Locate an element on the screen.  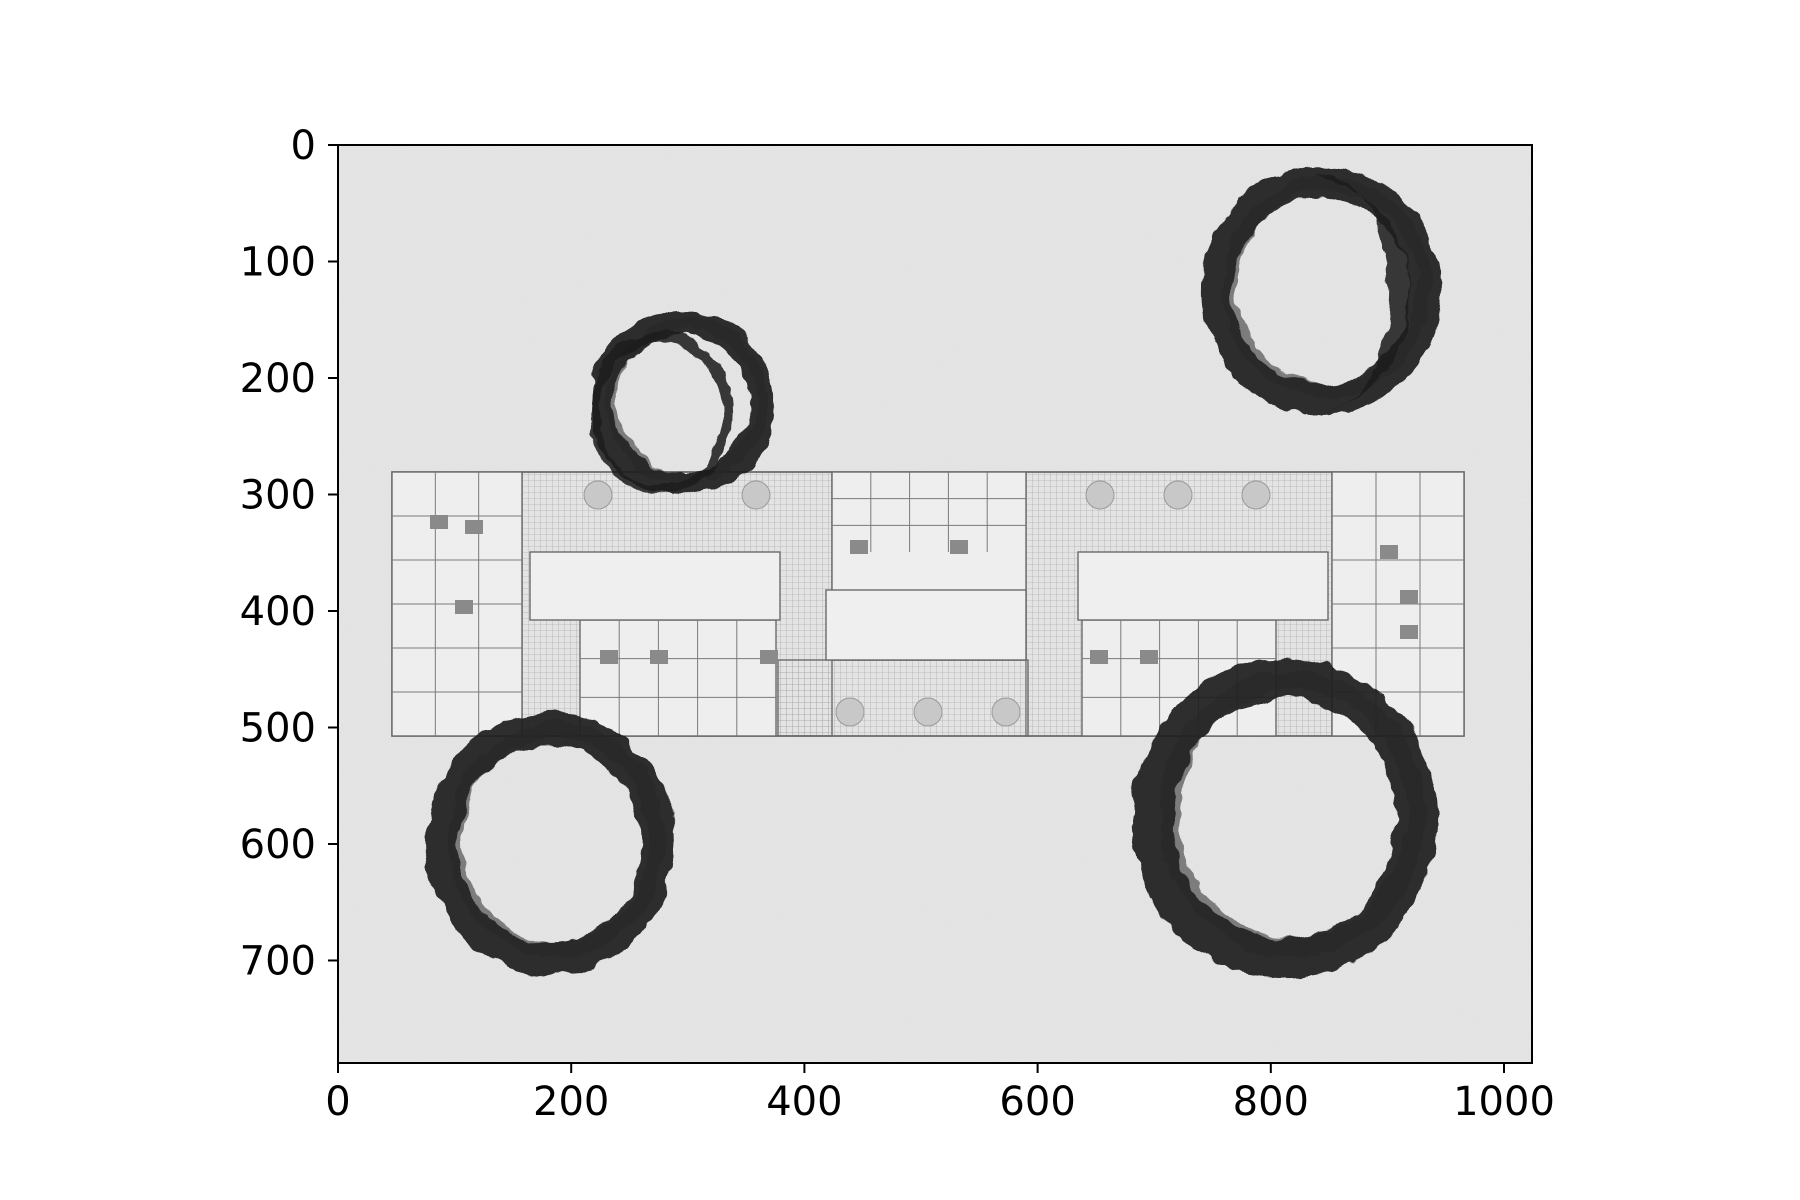
stain-top-center-inner is located at coordinates (661, 413).